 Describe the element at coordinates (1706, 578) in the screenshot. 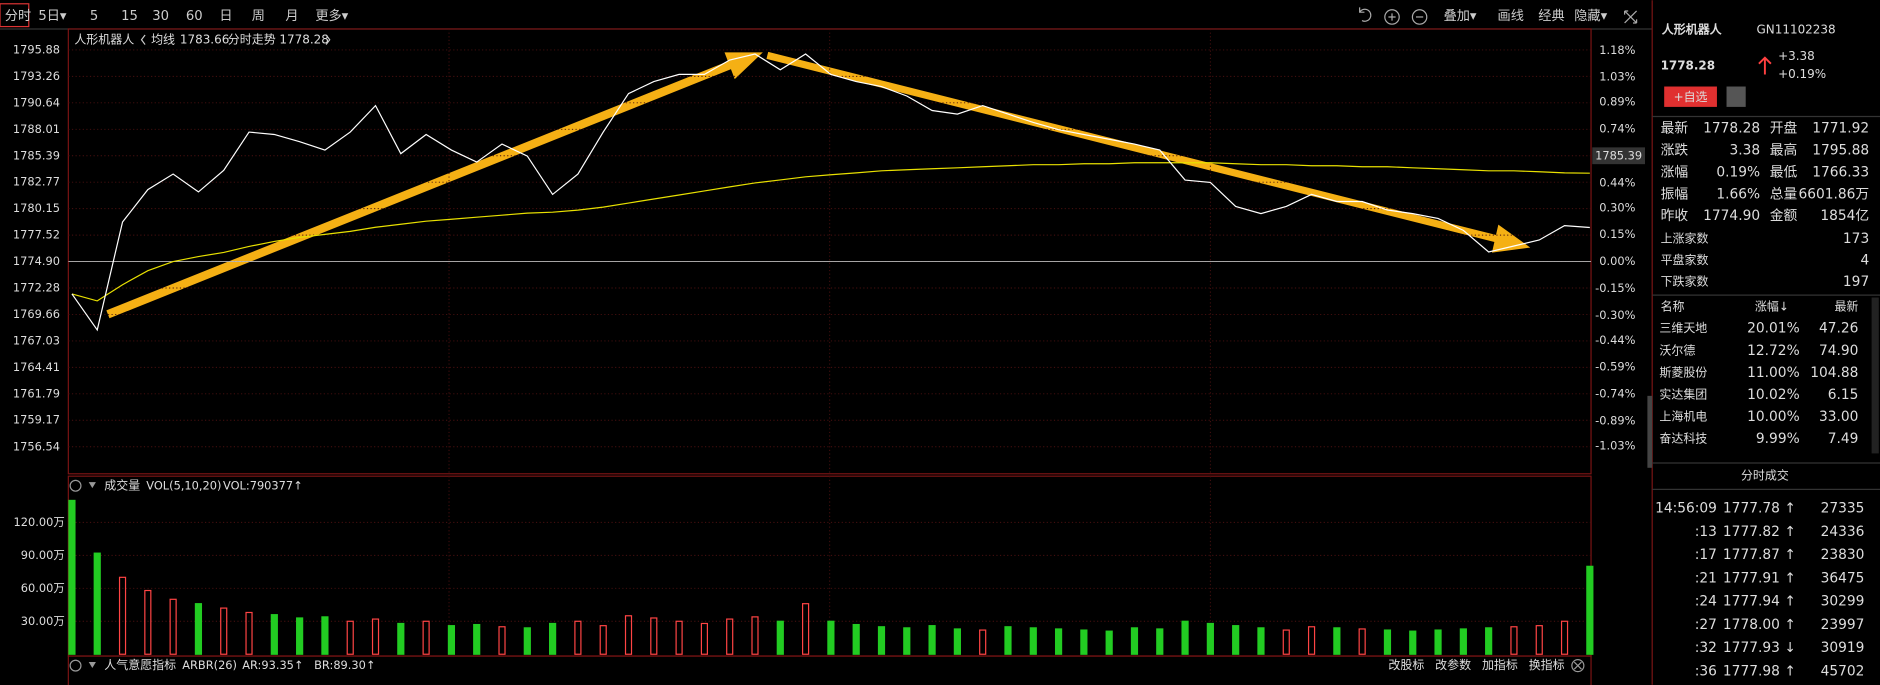

I see `trade-time: :21` at that location.